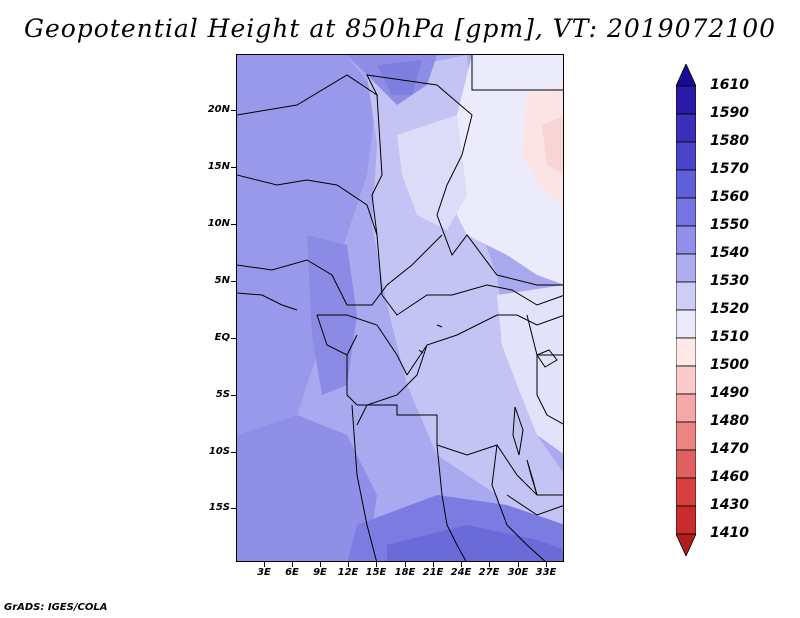 The height and width of the screenshot is (618, 800). I want to click on y-tick-label: EQ, so click(222, 337).